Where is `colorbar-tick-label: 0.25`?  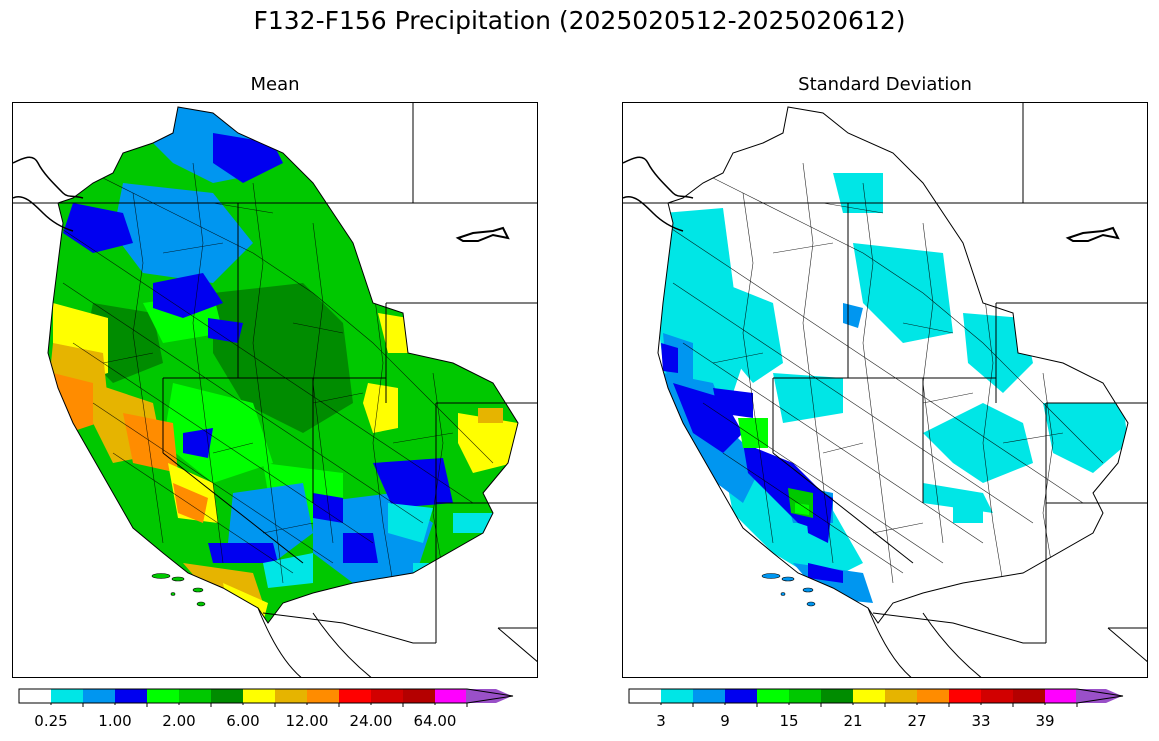
colorbar-tick-label: 0.25 is located at coordinates (51, 721).